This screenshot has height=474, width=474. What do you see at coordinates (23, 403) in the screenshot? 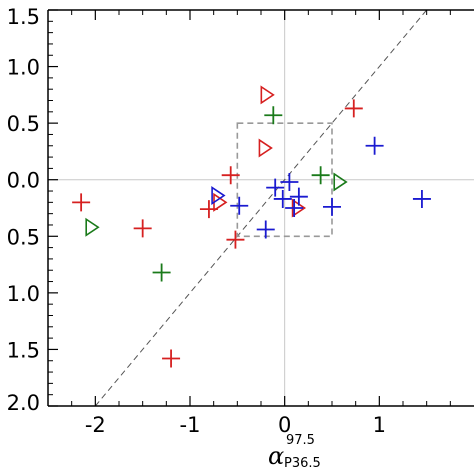
I see `y-tick-label: 2.0` at bounding box center [23, 403].